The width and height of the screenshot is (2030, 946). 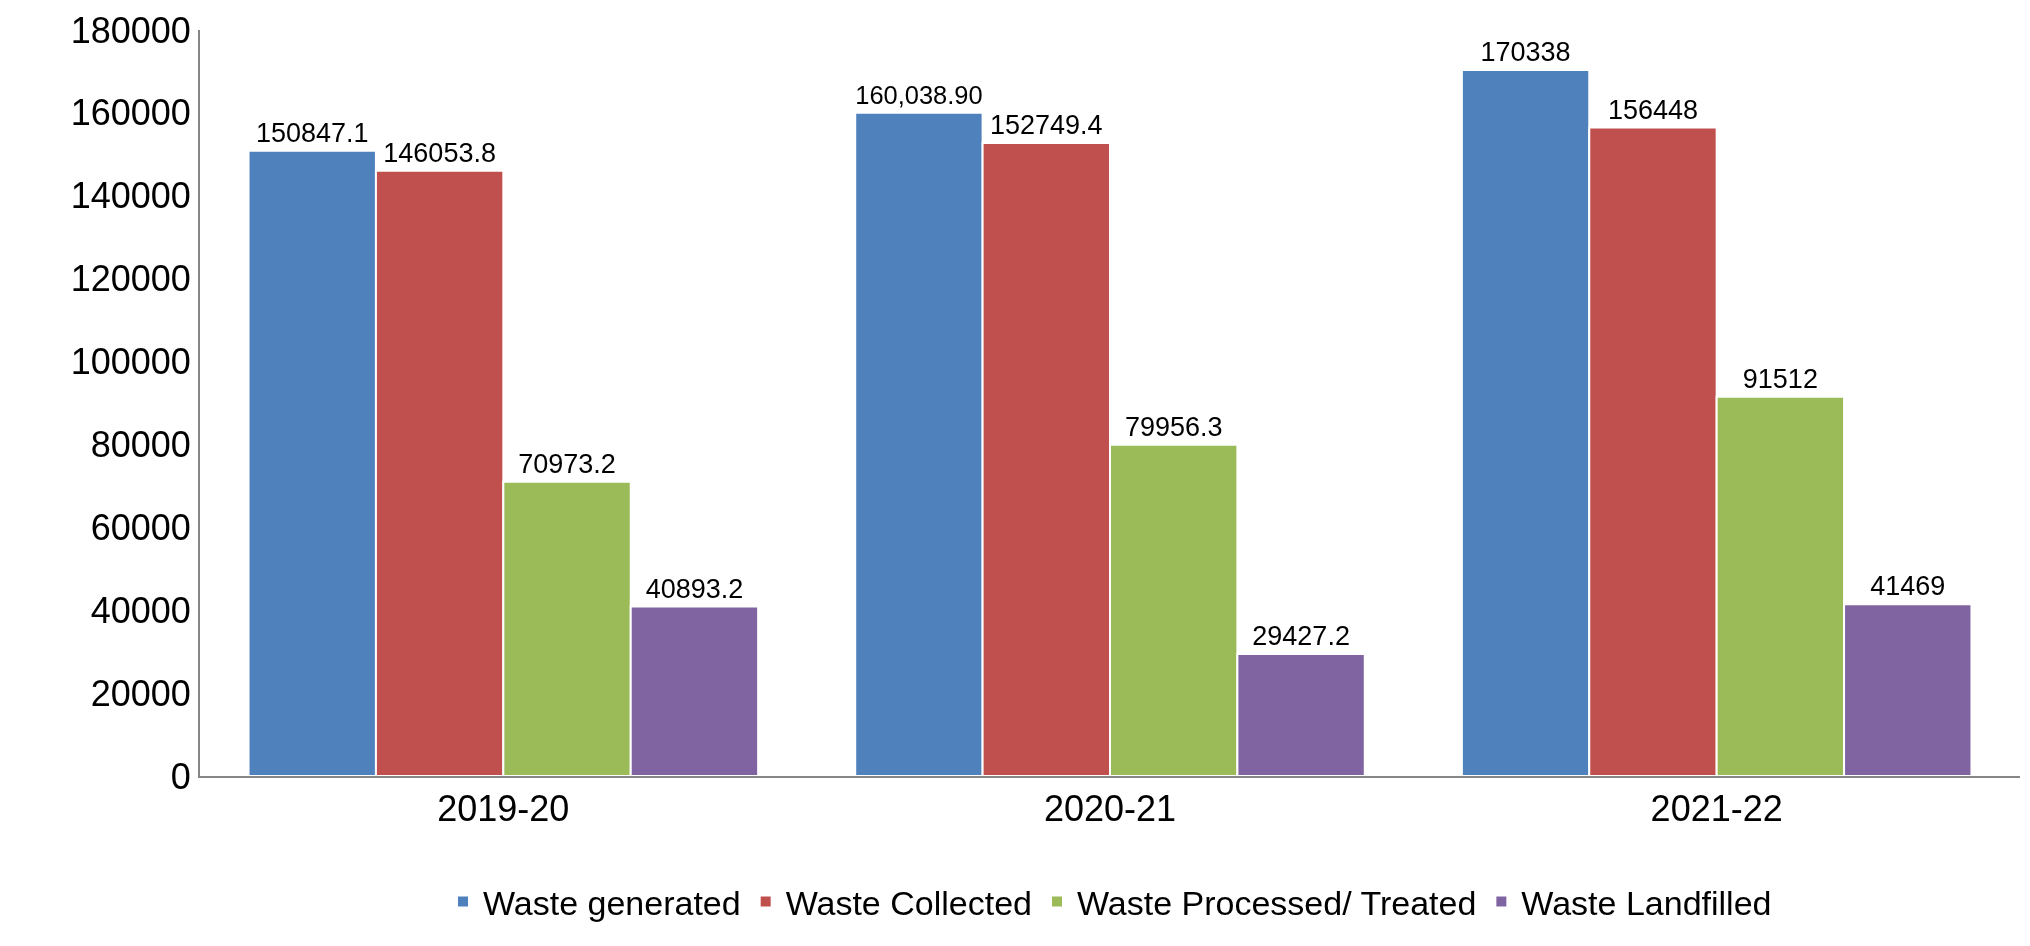 I want to click on y-tick-label: 40000, so click(x=140, y=610).